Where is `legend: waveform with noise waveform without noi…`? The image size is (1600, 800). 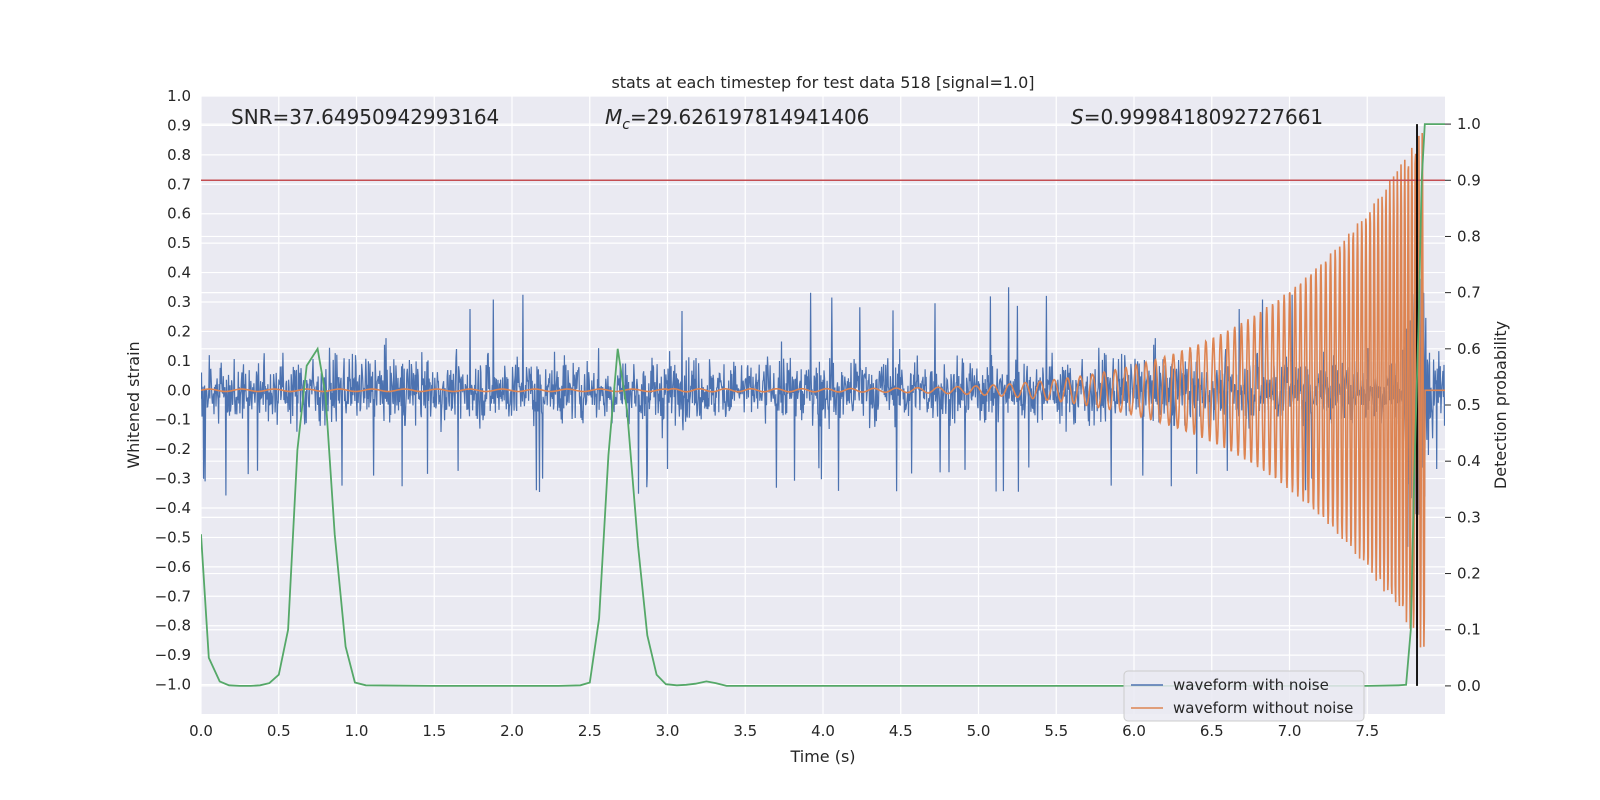 legend: waveform with noise waveform without noi… is located at coordinates (1244, 696).